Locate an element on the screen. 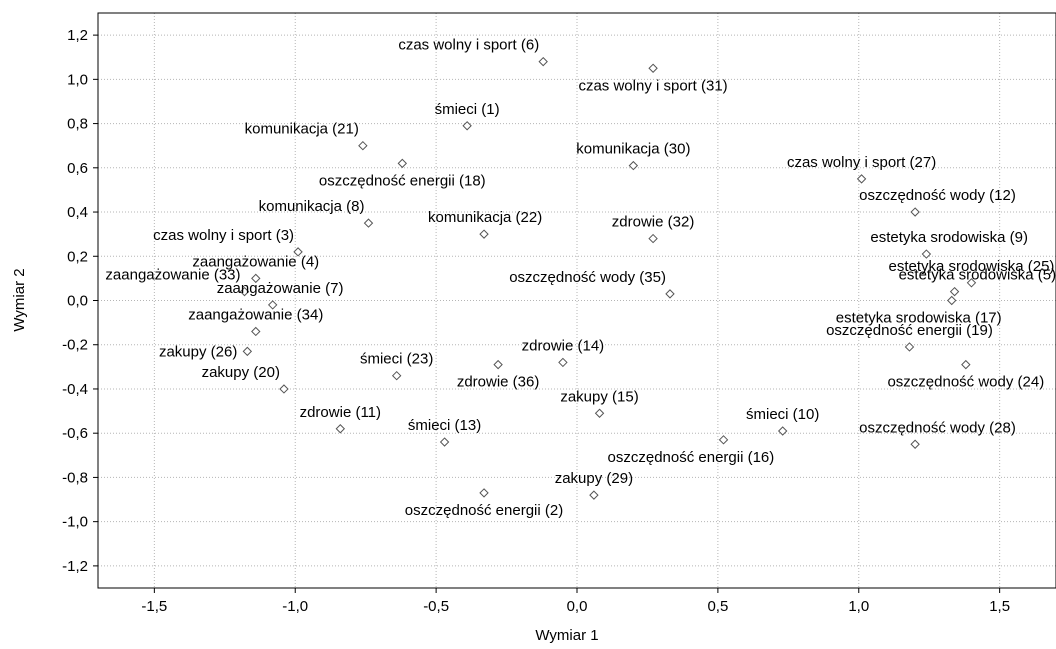  data-point-label: zakupy (15) is located at coordinates (599, 396).